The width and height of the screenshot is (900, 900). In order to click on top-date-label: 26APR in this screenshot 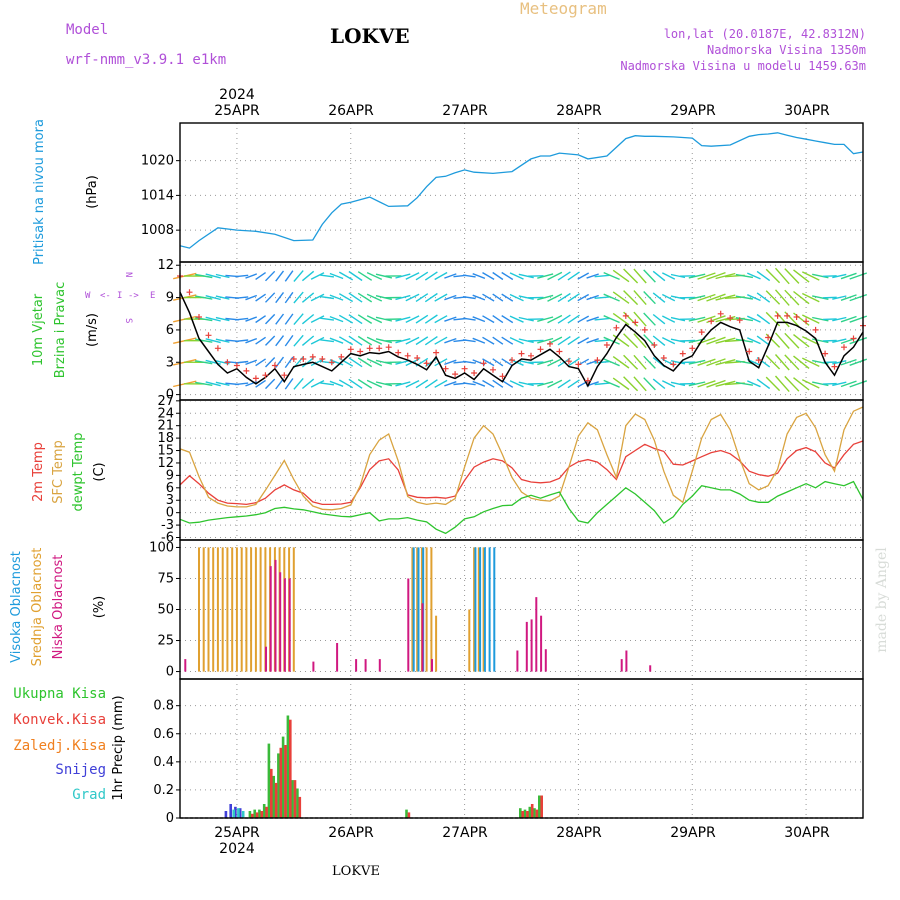, I will do `click(351, 111)`.